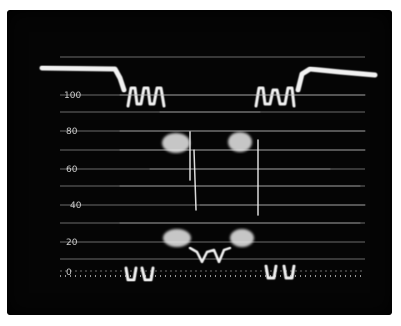 The height and width of the screenshot is (326, 401). Describe the element at coordinates (146, 97) in the screenshot. I see `trace-bumps-left` at that location.